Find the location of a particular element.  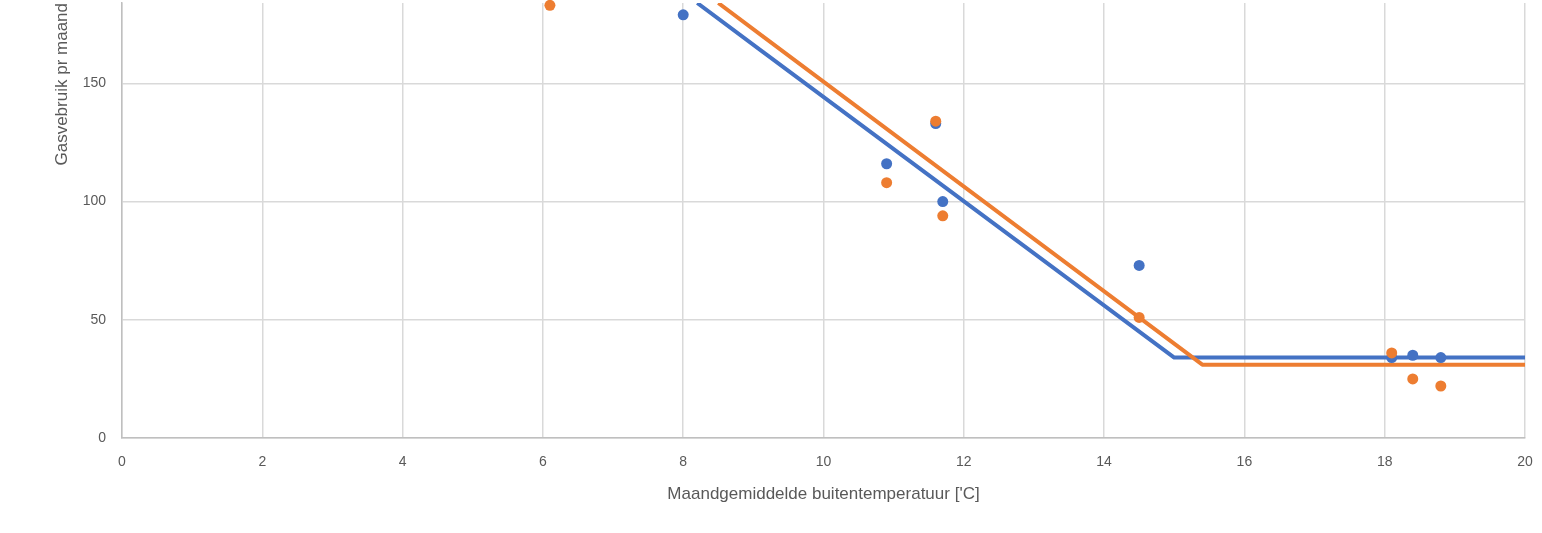

x-tick-label: 12 is located at coordinates (964, 461).